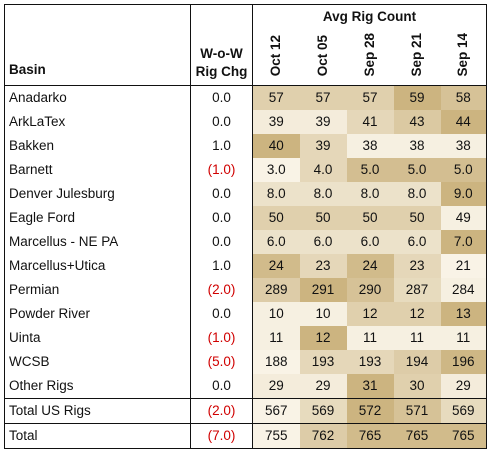  I want to click on basin-name: Bakken, so click(97, 145).